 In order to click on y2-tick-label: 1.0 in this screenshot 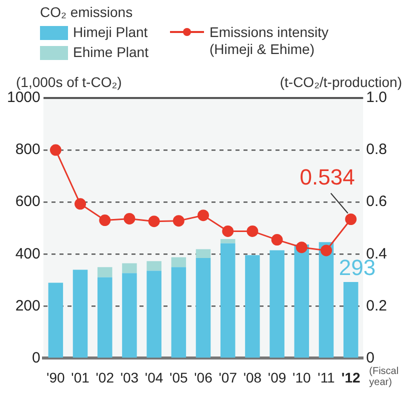, I will do `click(377, 97)`.